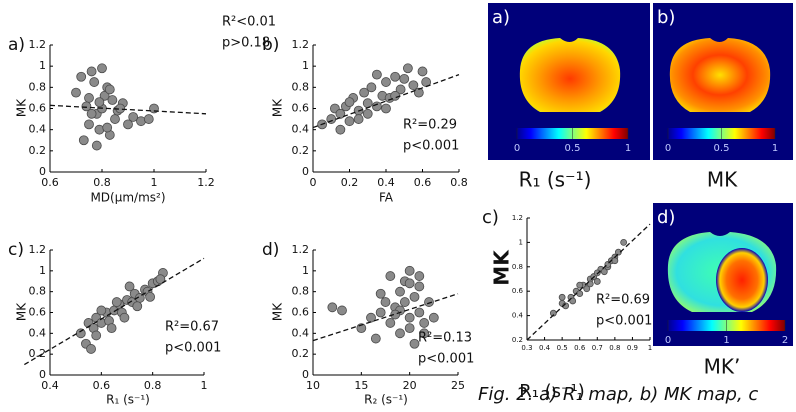 The image size is (796, 412). Describe the element at coordinates (410, 385) in the screenshot. I see `x-tick-label: 20` at that location.